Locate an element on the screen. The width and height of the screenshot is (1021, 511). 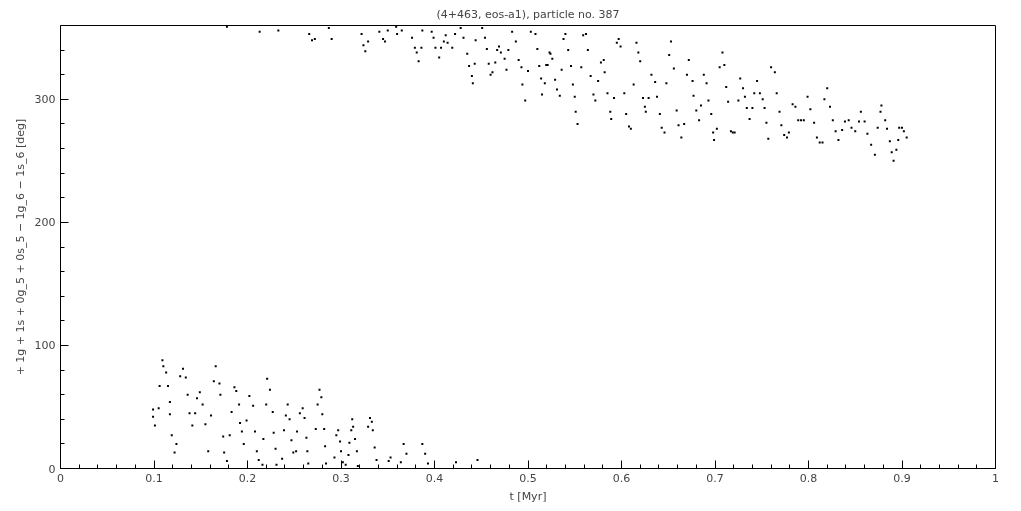
y-tick-label: 0 is located at coordinates (52, 469).